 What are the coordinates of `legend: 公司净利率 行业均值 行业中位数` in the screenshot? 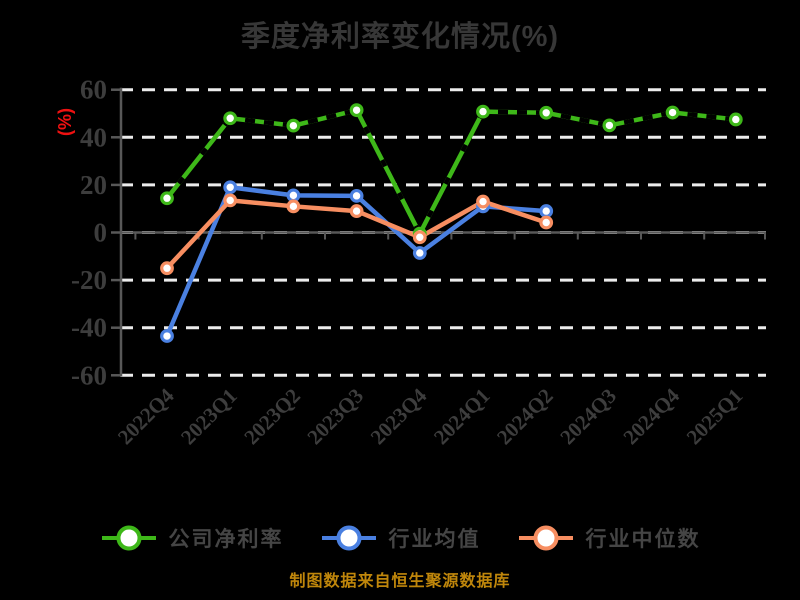 It's located at (400, 538).